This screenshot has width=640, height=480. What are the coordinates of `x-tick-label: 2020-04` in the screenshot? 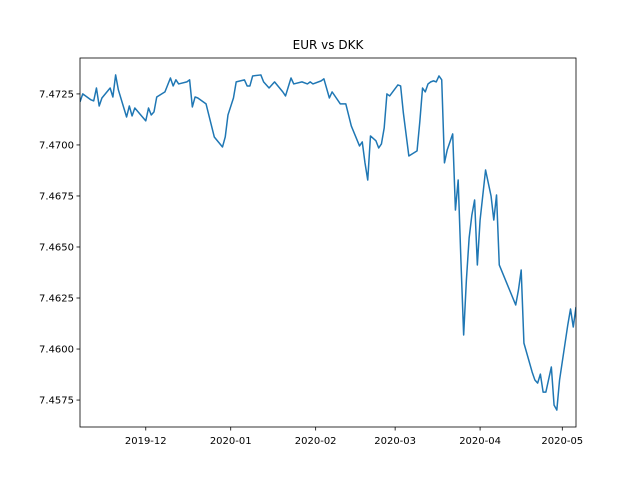 It's located at (480, 441).